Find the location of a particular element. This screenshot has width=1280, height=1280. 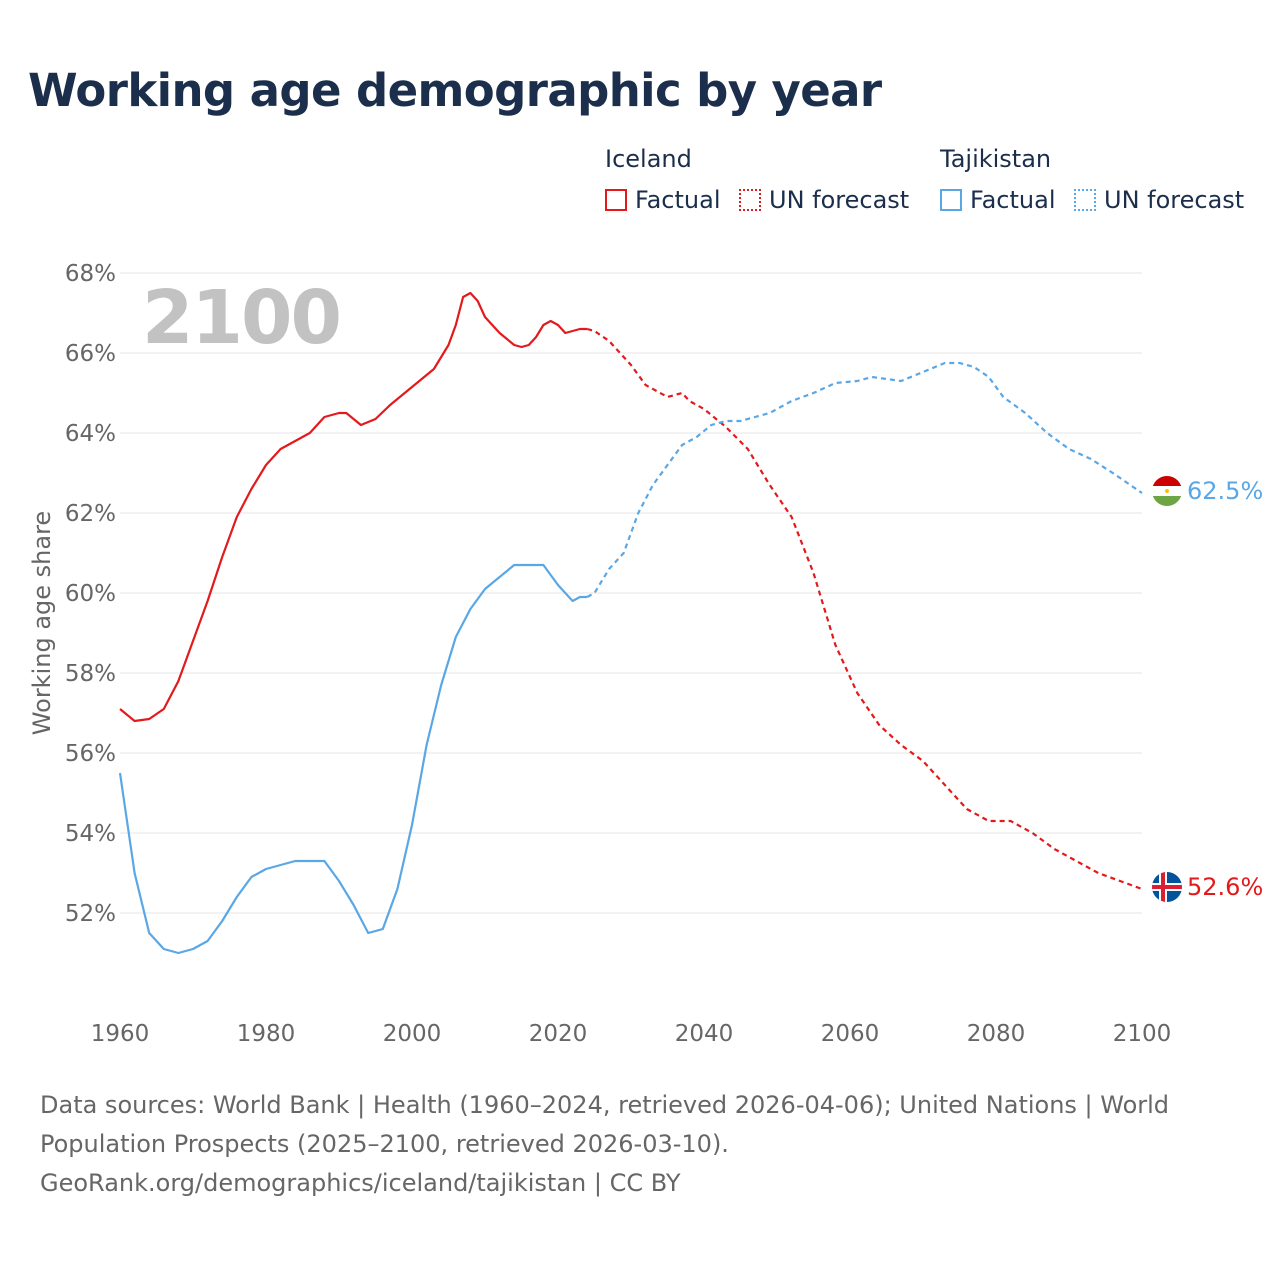

iceland-end-label: 52.6% is located at coordinates (1225, 887).